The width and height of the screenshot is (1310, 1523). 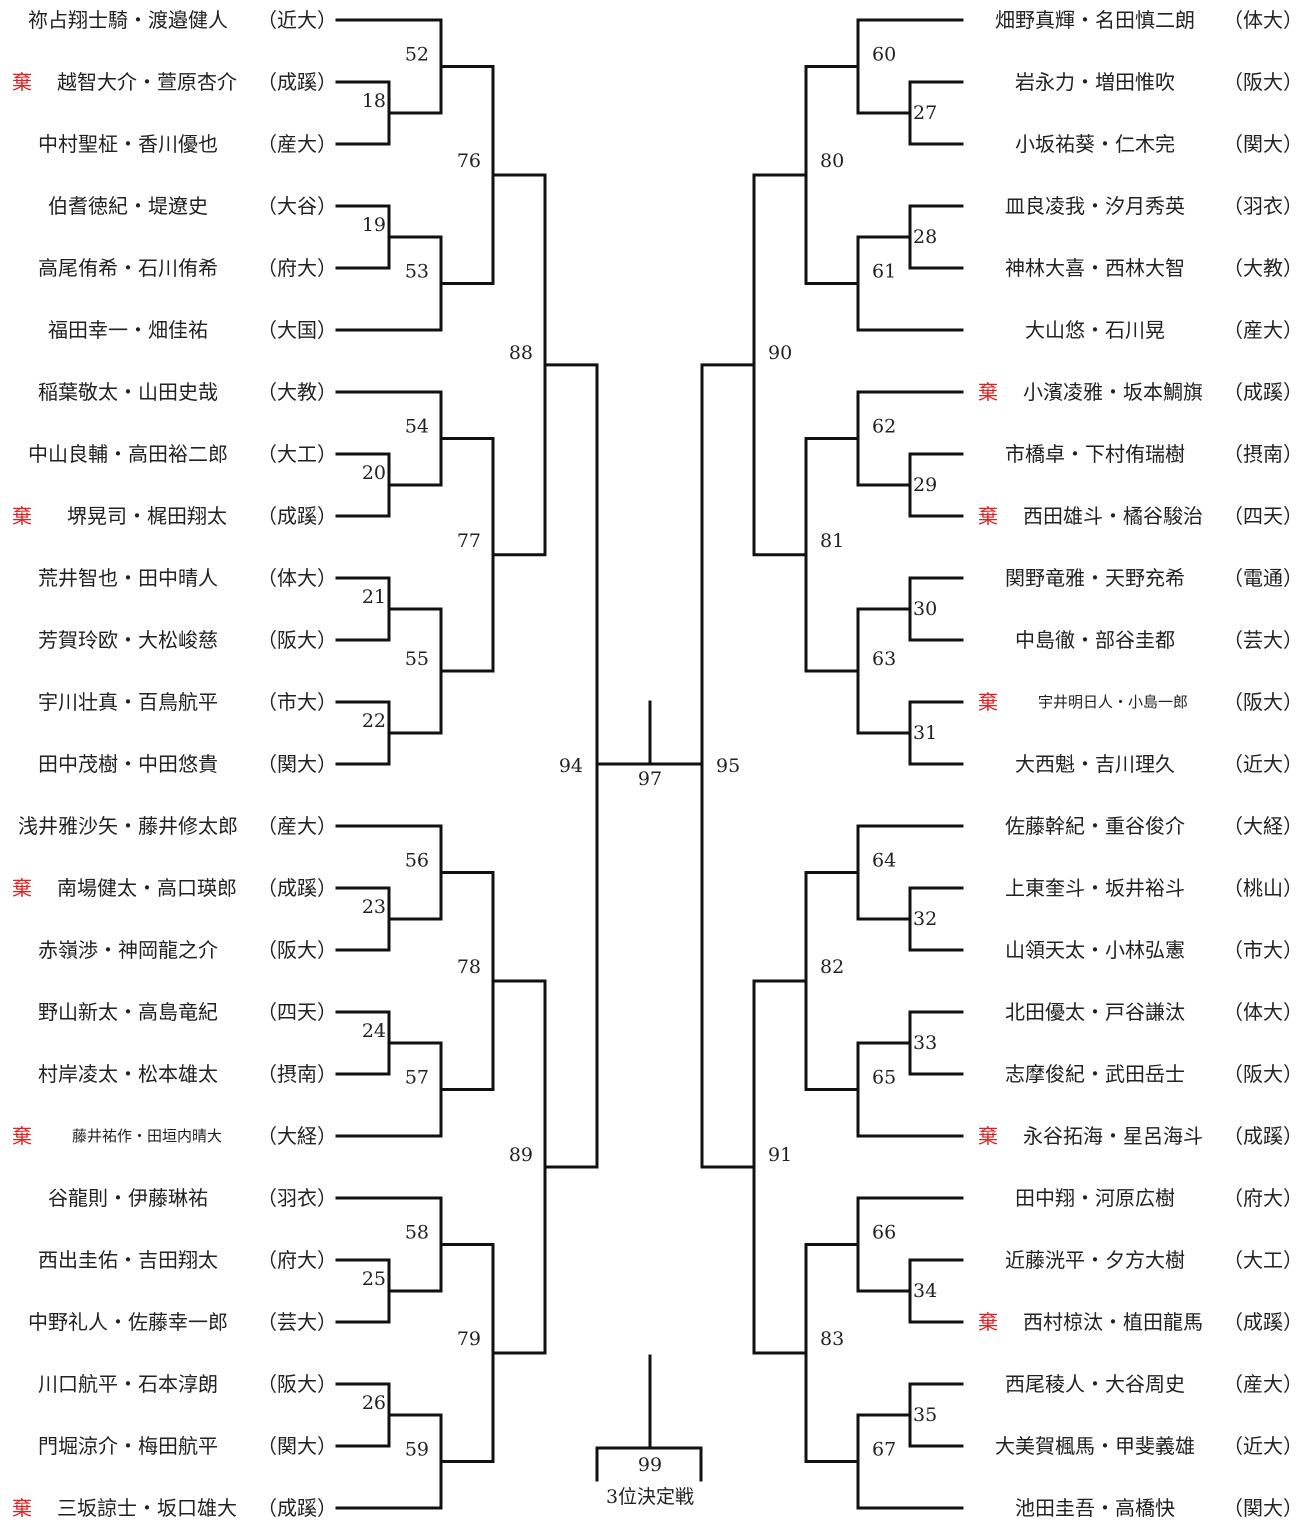 I want to click on player-name: 神林大喜・西林大智, so click(x=1095, y=268).